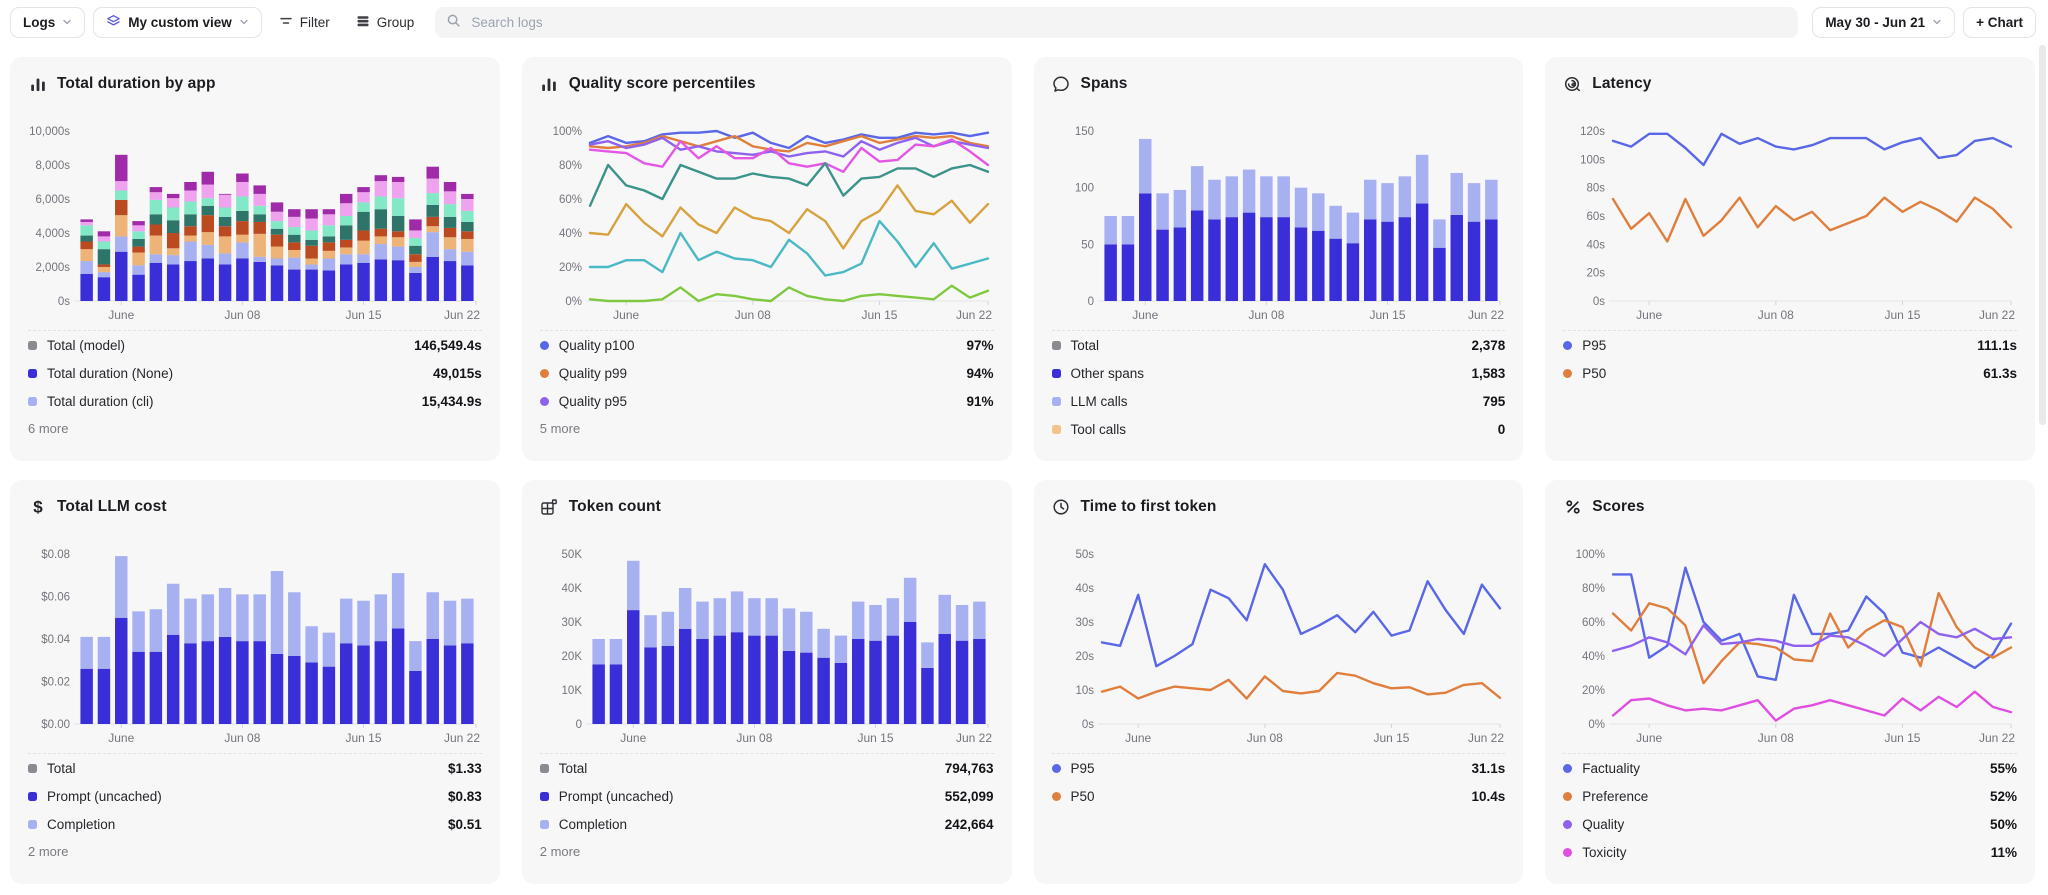 This screenshot has height=895, width=2048. What do you see at coordinates (766, 215) in the screenshot?
I see `quality-percentiles-chart: 0% 20% 40% 60% 80% 100% June Jun 08 Jun 15 Jun 22` at bounding box center [766, 215].